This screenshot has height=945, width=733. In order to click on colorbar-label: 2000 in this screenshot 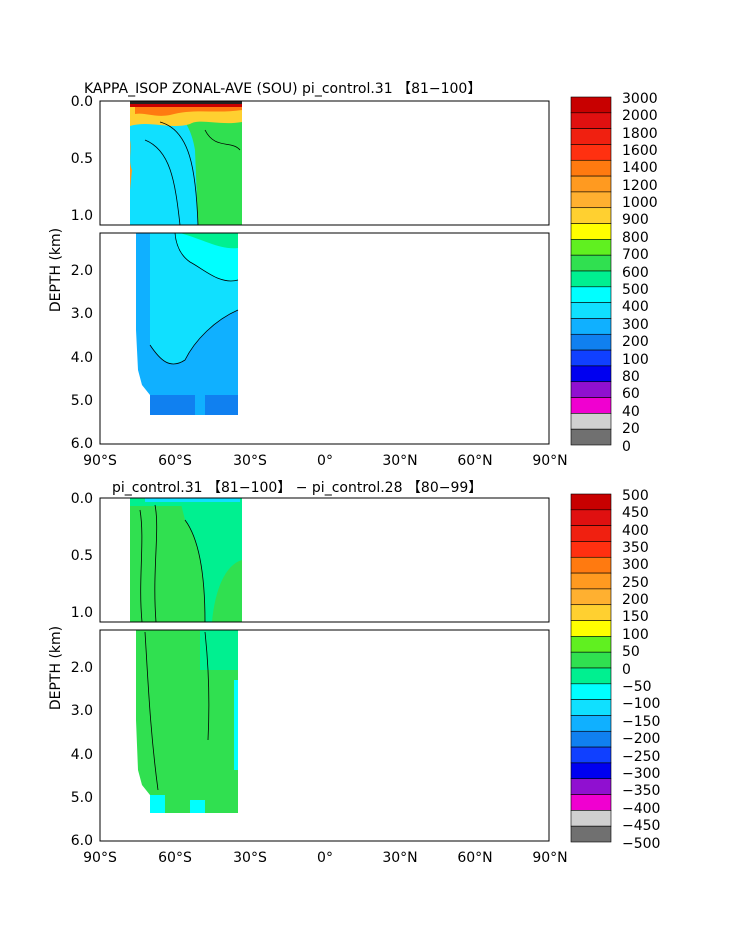, I will do `click(640, 116)`.